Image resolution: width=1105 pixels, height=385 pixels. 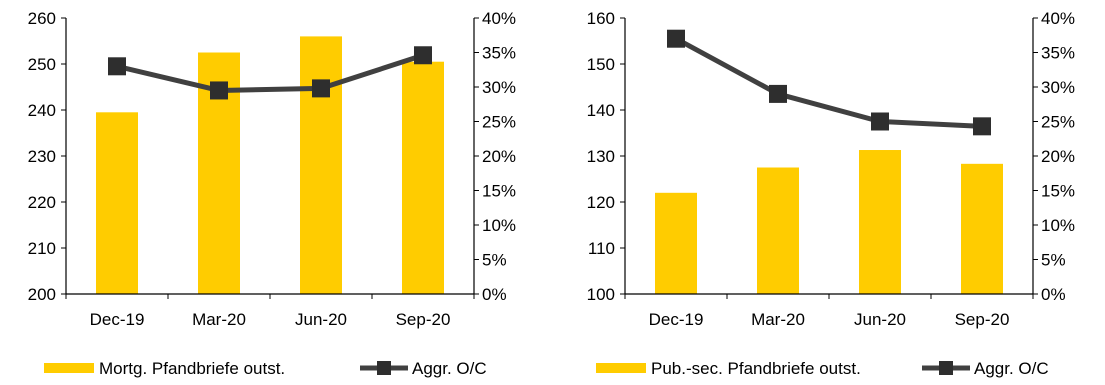 What do you see at coordinates (601, 248) in the screenshot?
I see `left-tick-label: 110` at bounding box center [601, 248].